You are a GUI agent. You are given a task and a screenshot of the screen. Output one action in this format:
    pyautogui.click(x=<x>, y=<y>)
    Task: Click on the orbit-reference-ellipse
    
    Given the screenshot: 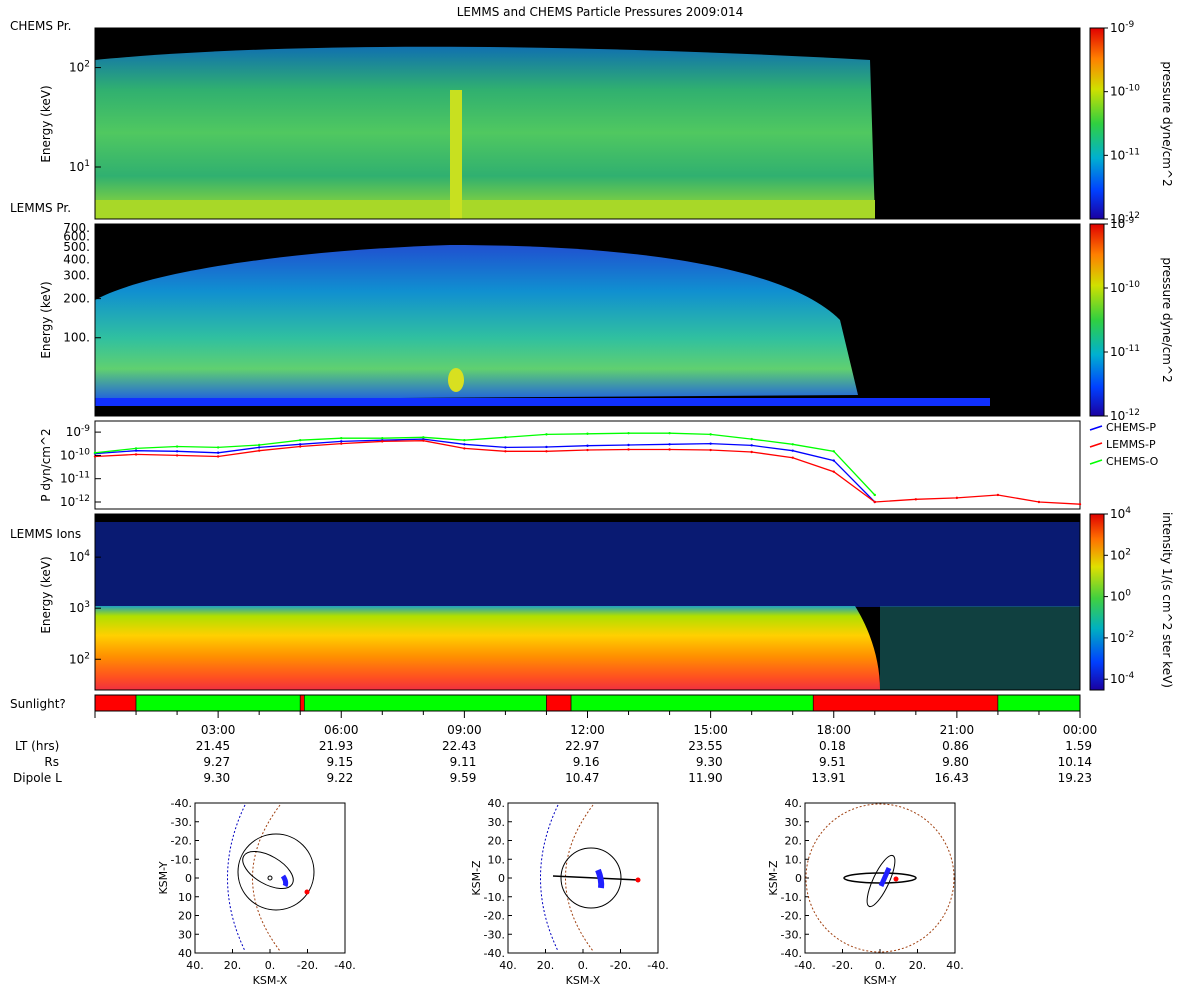 What is the action you would take?
    pyautogui.click(x=881, y=881)
    